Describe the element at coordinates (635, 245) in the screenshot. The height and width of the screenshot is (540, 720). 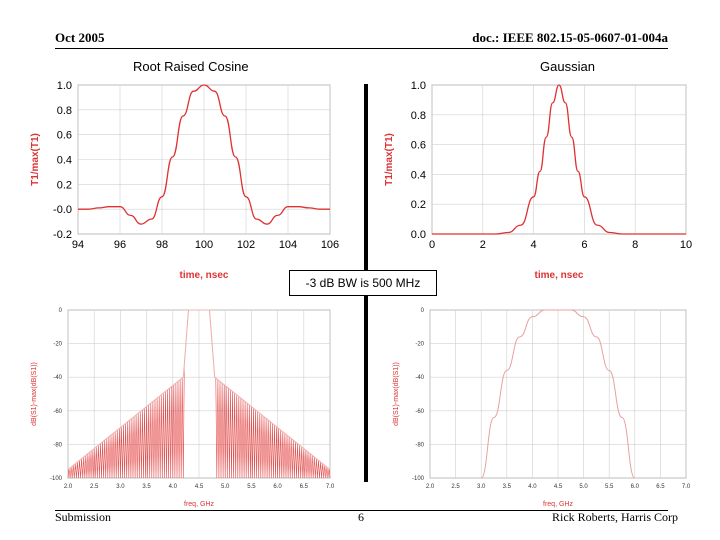
I see `gauss-time-x-tick-label: 8` at that location.